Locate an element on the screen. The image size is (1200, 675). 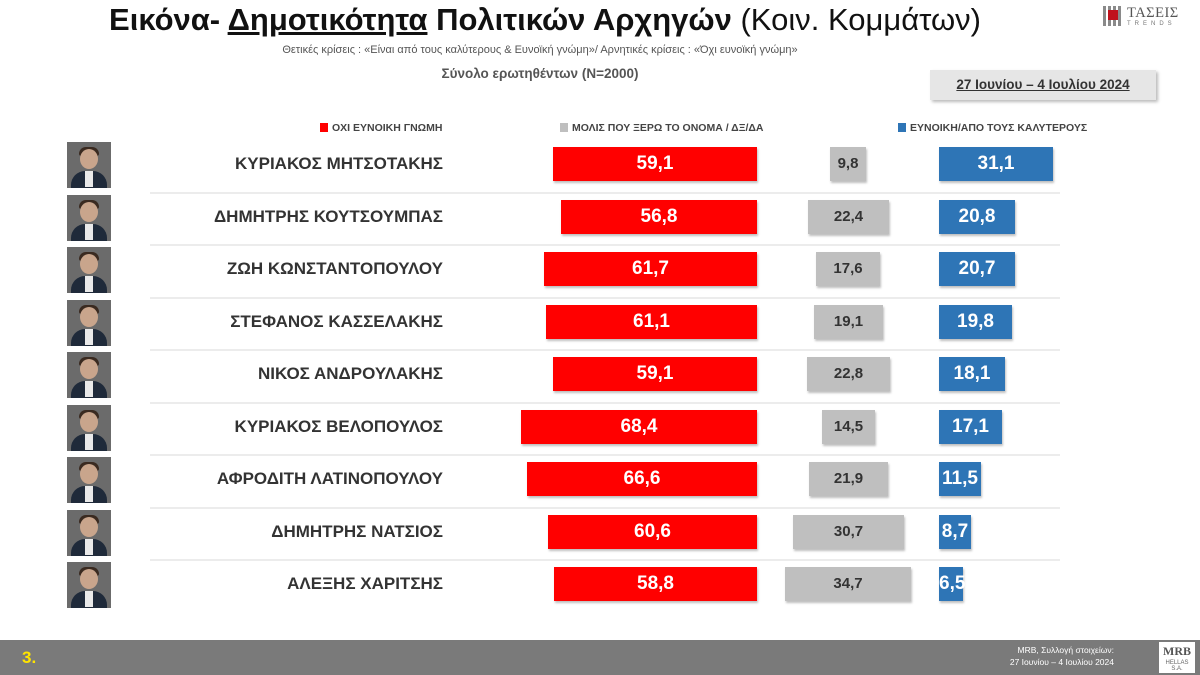
legend-swatch-blue is located at coordinates (902, 127).